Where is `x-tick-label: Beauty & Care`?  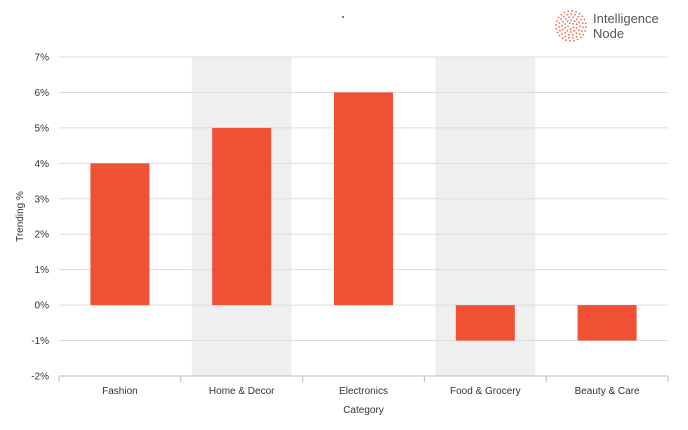
x-tick-label: Beauty & Care is located at coordinates (607, 391).